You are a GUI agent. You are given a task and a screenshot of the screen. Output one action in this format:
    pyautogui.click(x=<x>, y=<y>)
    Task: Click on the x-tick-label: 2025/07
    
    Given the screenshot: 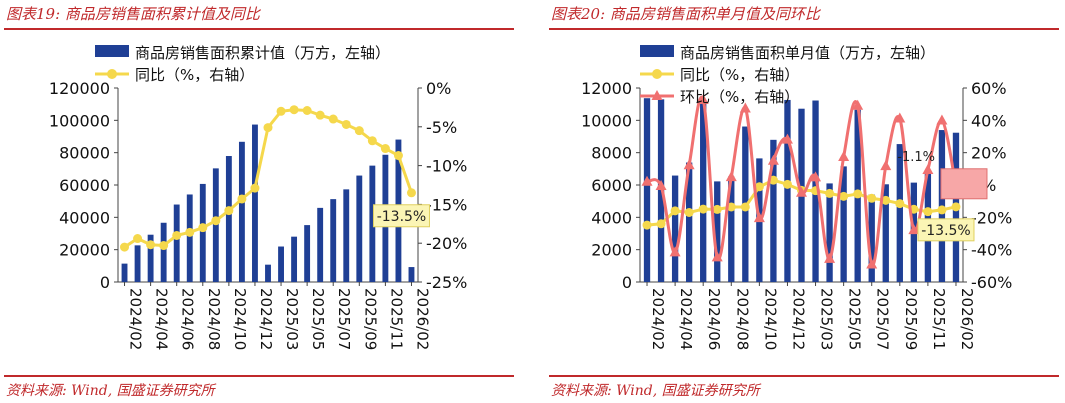 What is the action you would take?
    pyautogui.click(x=344, y=319)
    